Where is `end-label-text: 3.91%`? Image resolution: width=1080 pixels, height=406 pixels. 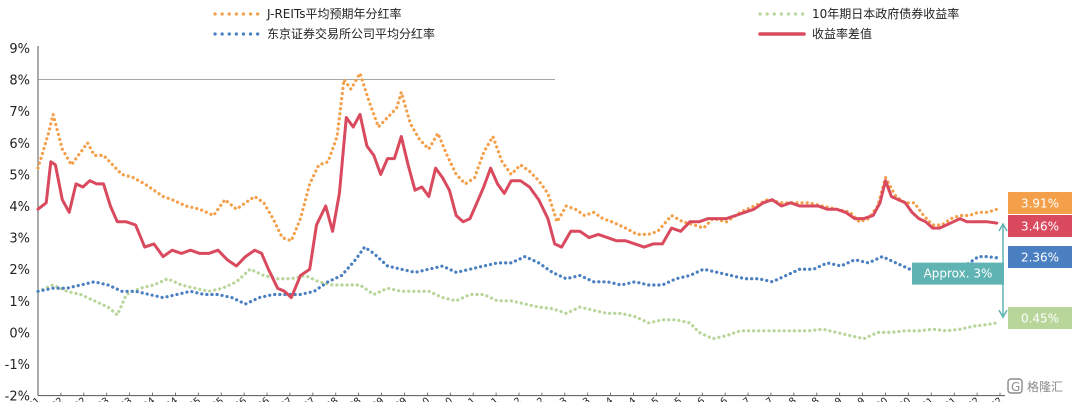 end-label-text: 3.91% is located at coordinates (1040, 204).